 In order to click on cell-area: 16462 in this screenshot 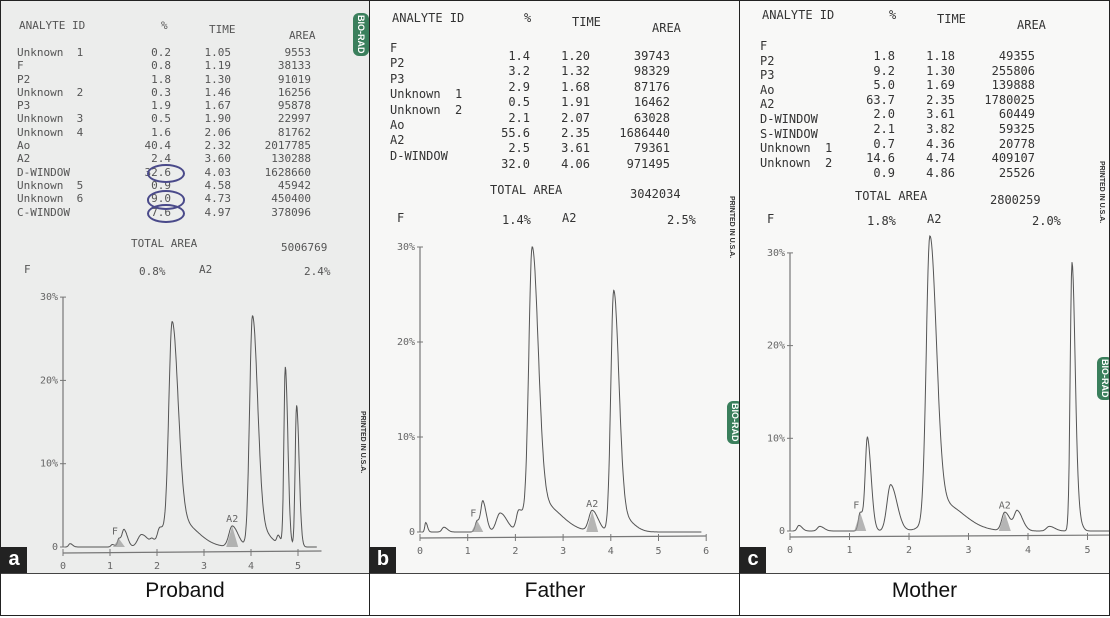, I will do `click(651, 102)`.